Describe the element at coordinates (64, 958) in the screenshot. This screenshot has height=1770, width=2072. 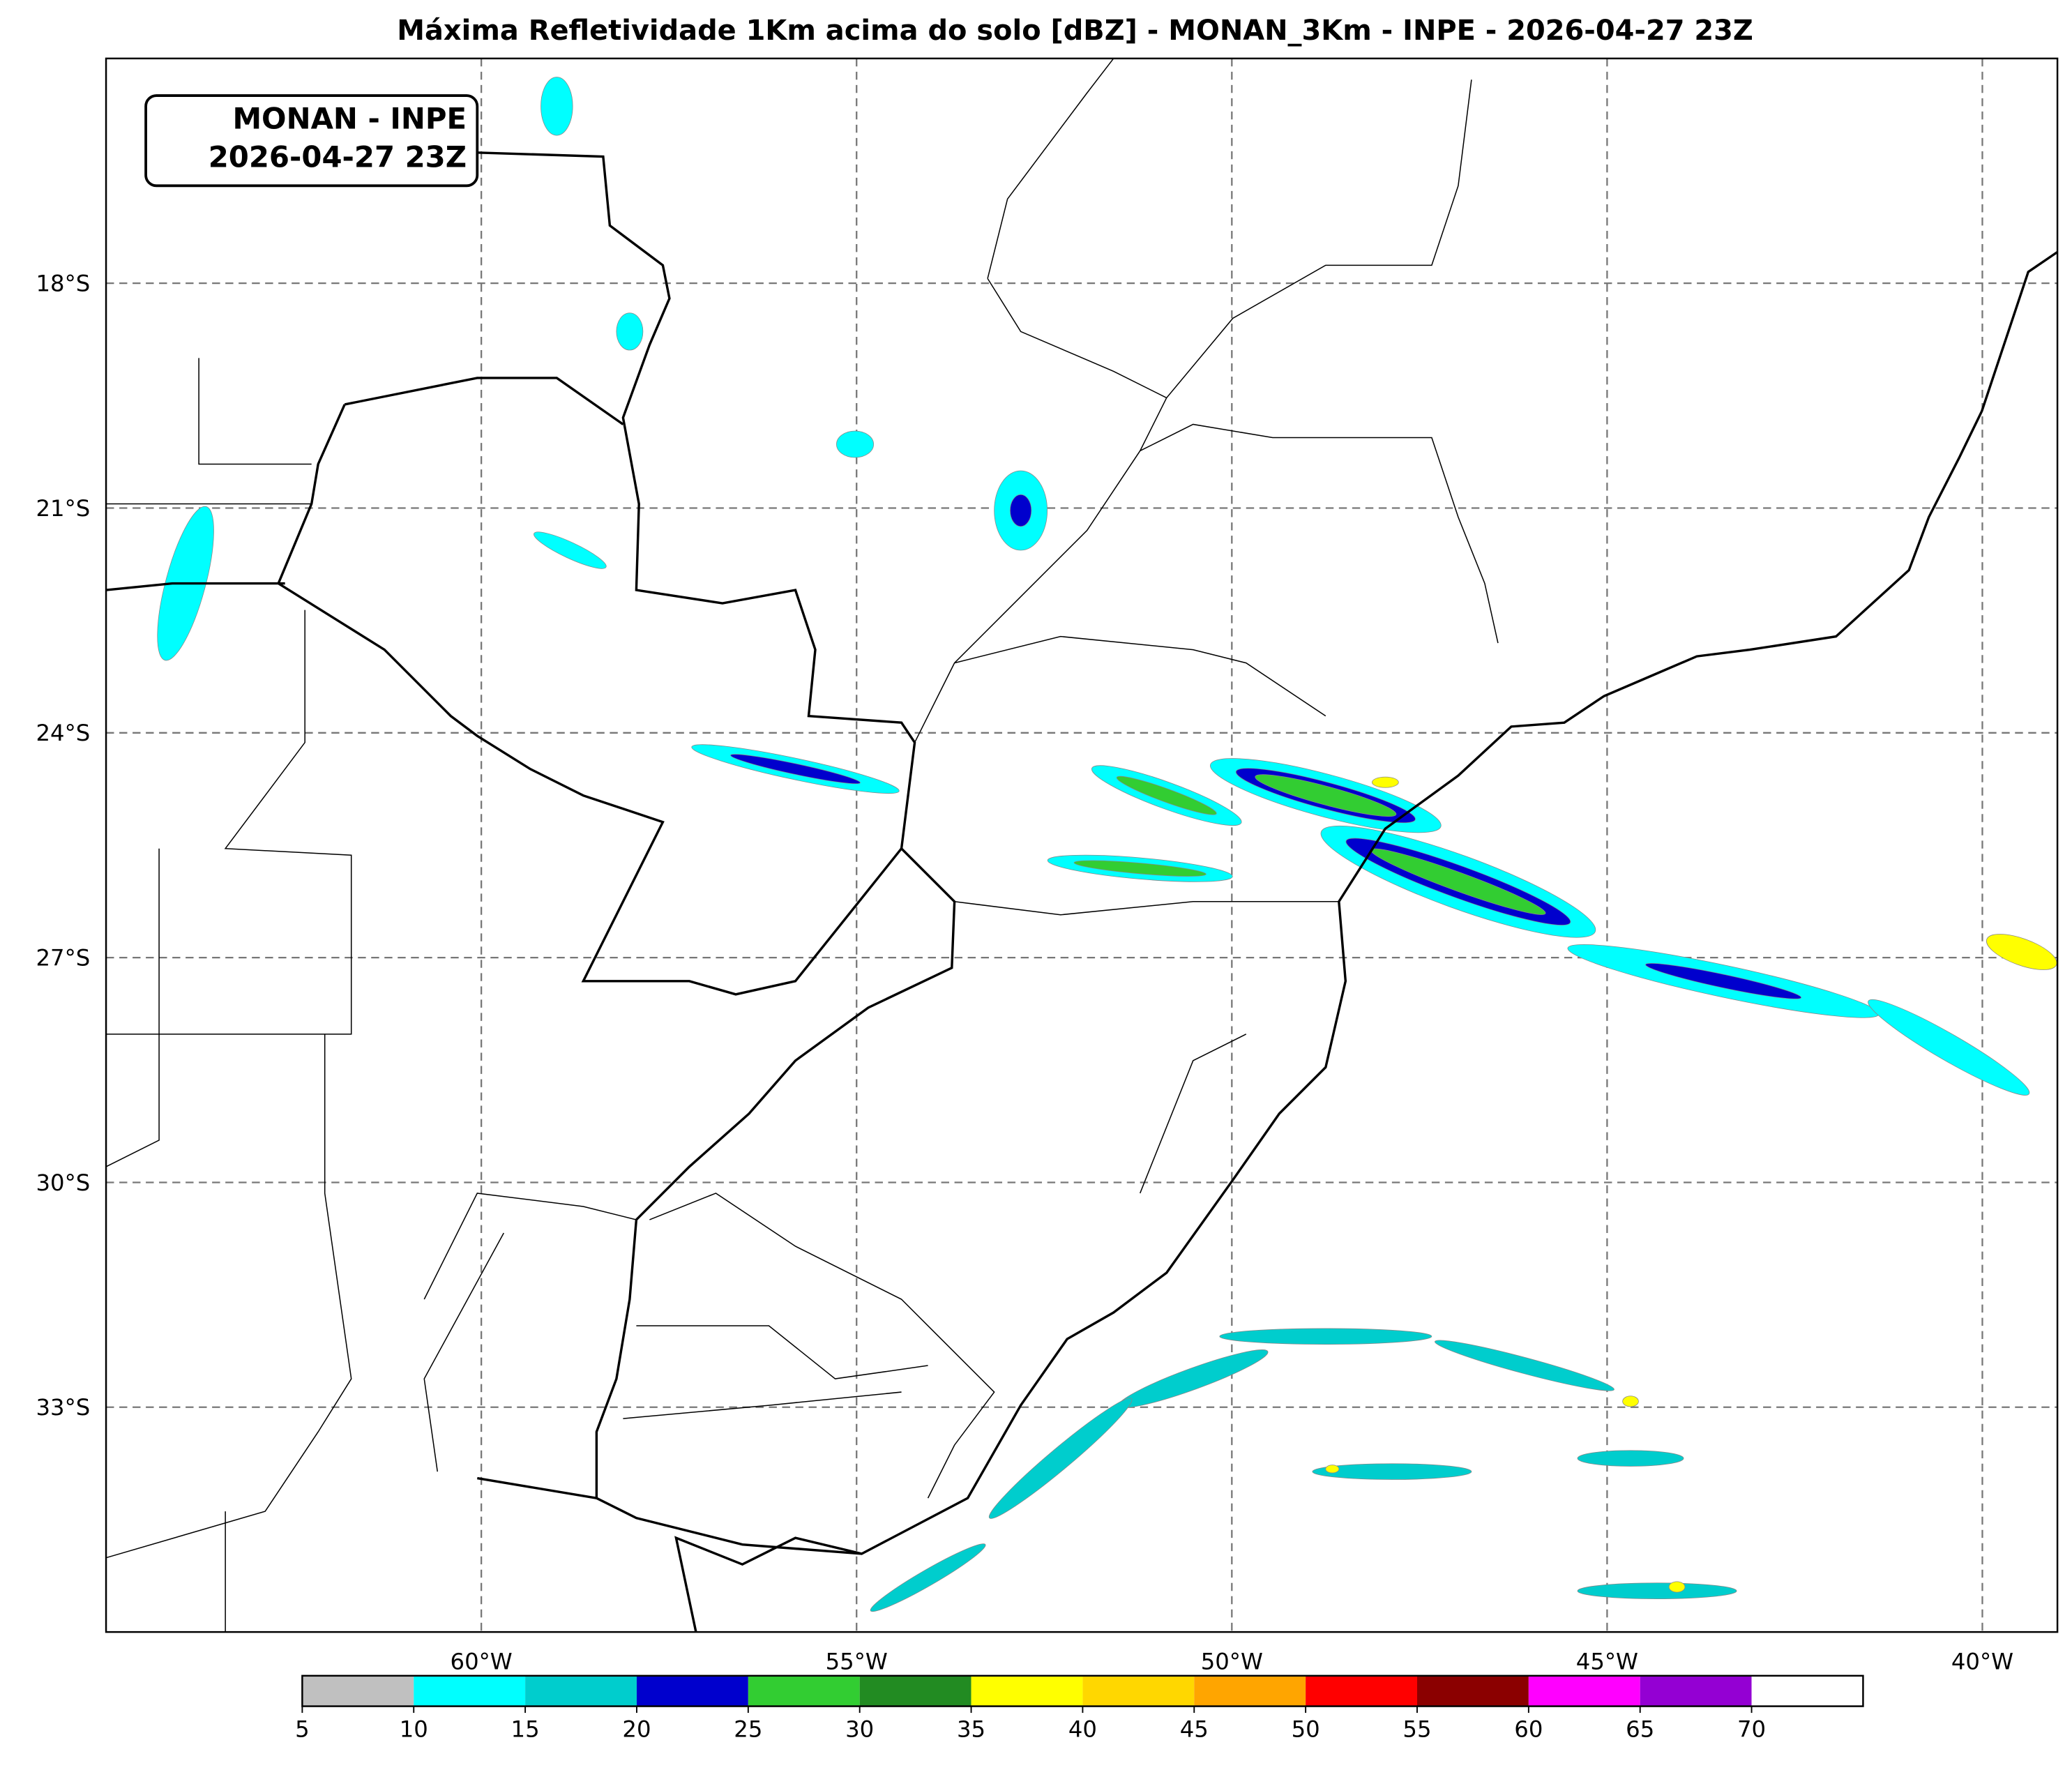
I see `lat-label: 27°S` at that location.